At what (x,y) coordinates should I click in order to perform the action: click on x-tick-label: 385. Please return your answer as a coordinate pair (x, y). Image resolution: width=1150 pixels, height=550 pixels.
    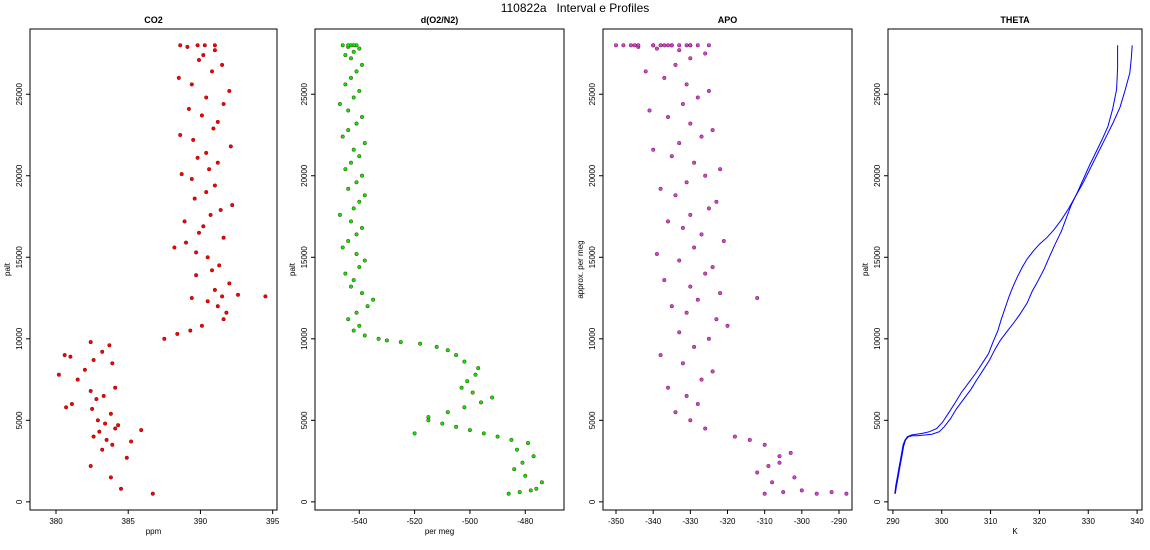
    Looking at the image, I should click on (129, 521).